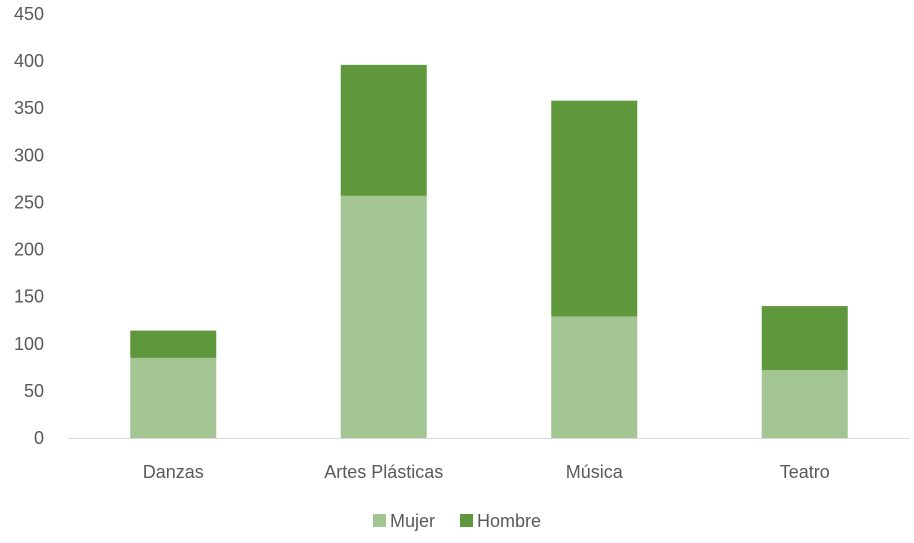 The width and height of the screenshot is (914, 543). I want to click on x-tick-label-musica: Música, so click(595, 472).